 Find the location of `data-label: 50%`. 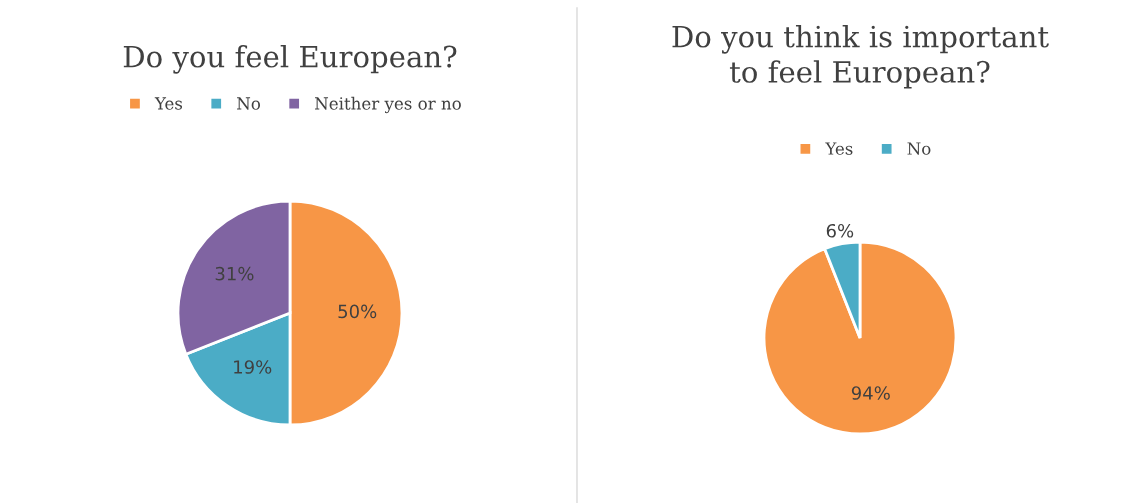

data-label: 50% is located at coordinates (357, 311).